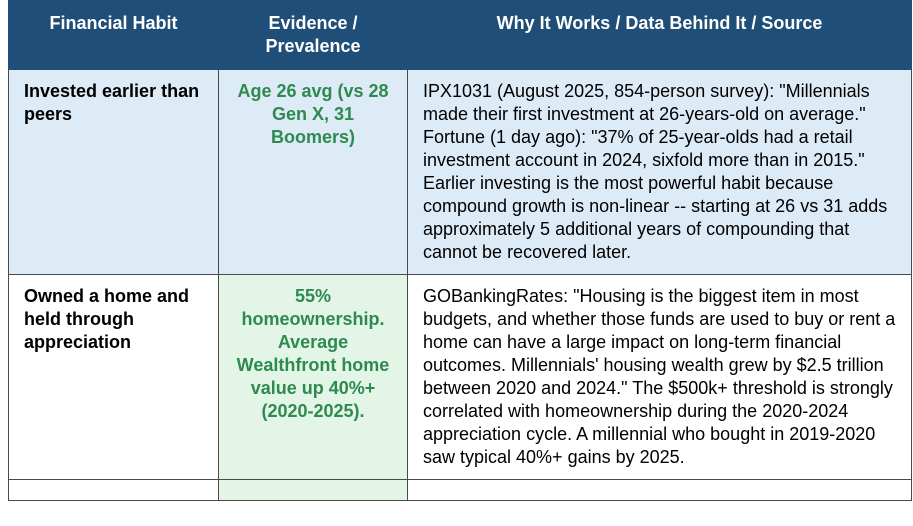 The image size is (913, 526). I want to click on habit-cell: Invested earlier than peers, so click(113, 172).